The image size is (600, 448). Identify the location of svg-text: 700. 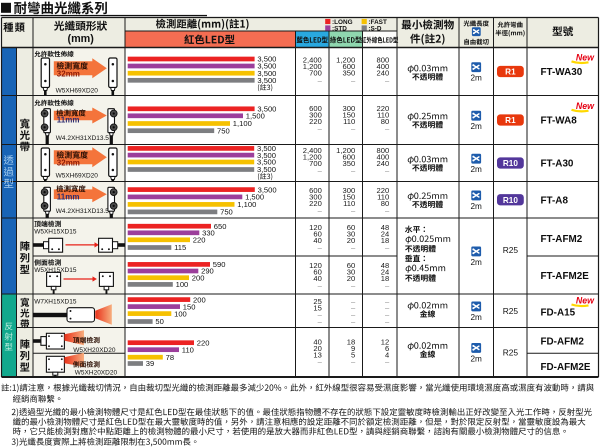
(315, 163).